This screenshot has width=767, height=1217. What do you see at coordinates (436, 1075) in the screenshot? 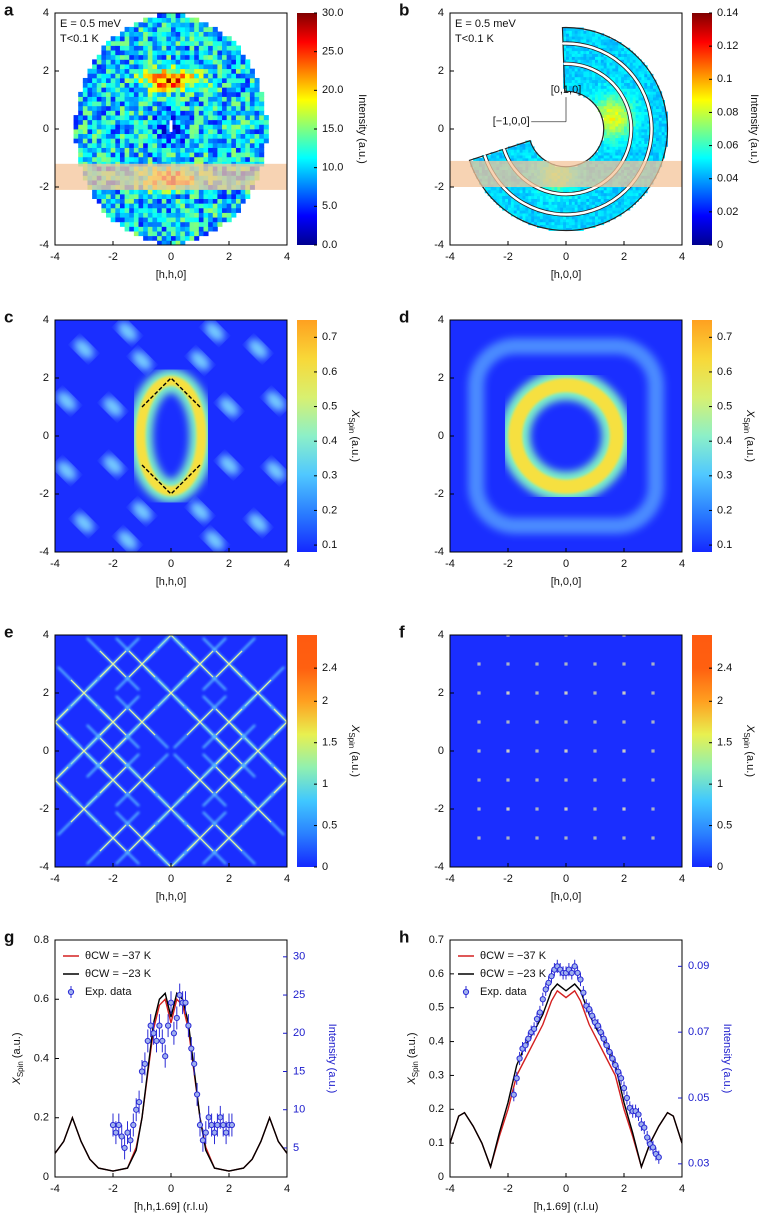
I see `y-tick-label: 0.3` at bounding box center [436, 1075].